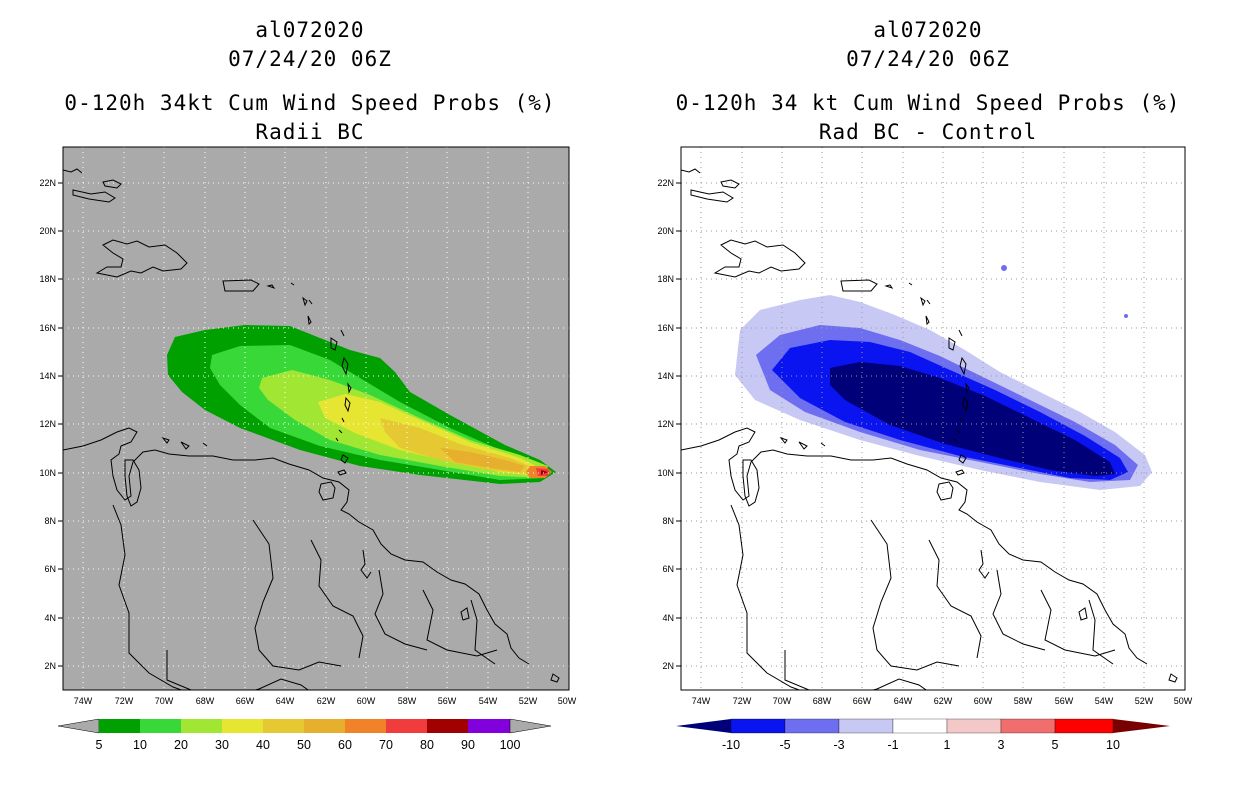 Image resolution: width=1236 pixels, height=800 pixels. What do you see at coordinates (510, 745) in the screenshot?
I see `colorbar-label: 100` at bounding box center [510, 745].